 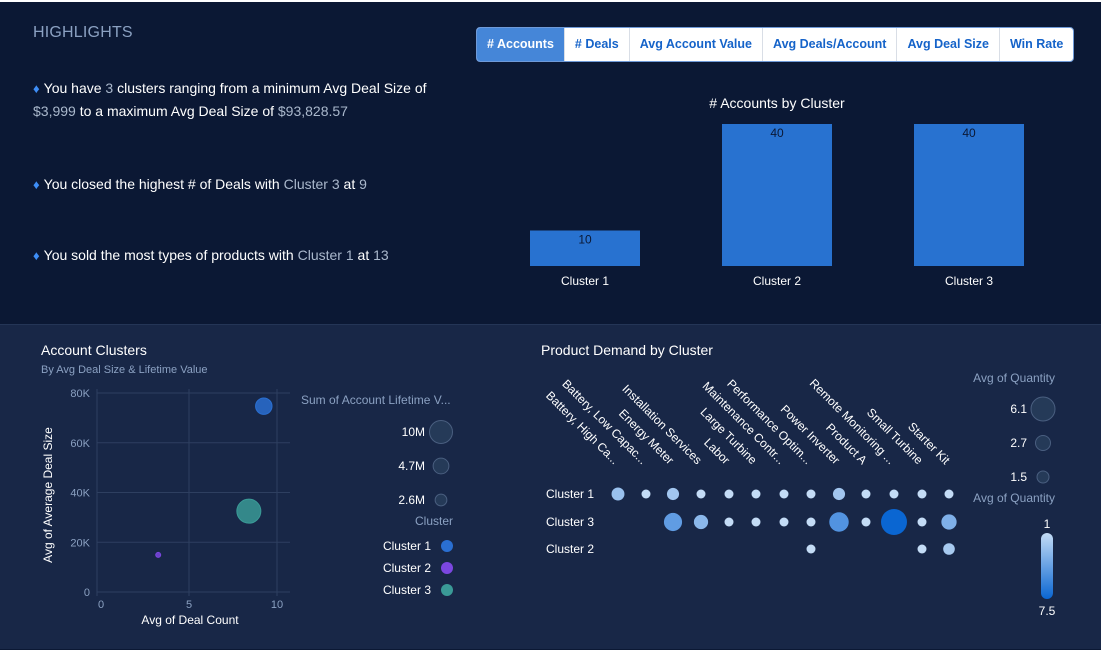 What do you see at coordinates (311, 184) in the screenshot?
I see `highlight-value: Cluster 3` at bounding box center [311, 184].